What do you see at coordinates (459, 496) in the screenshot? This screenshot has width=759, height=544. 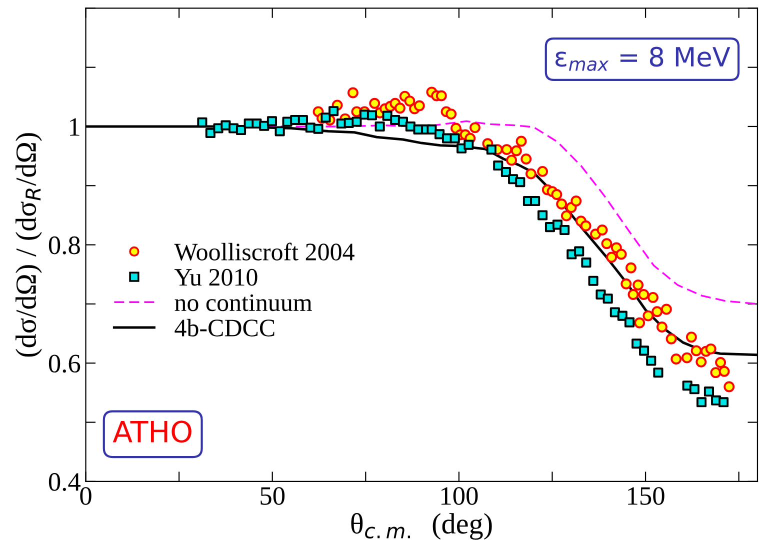 I see `x-tick-label: 100` at bounding box center [459, 496].